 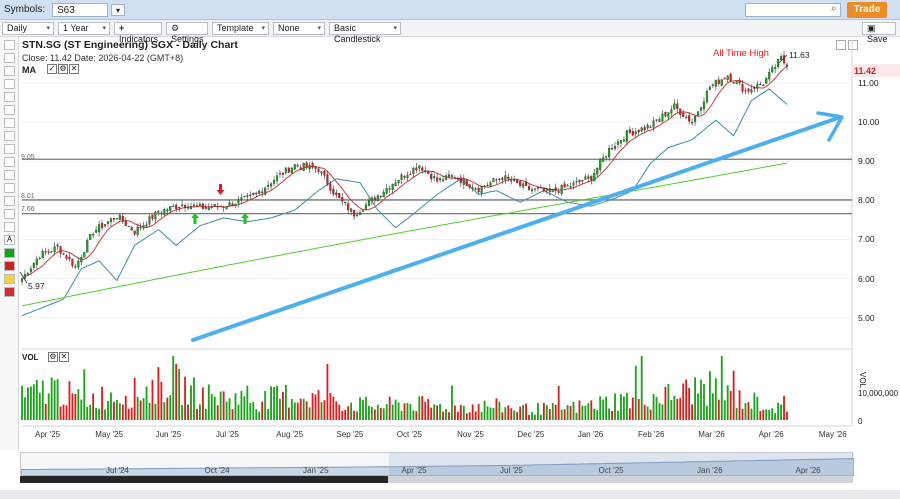 What do you see at coordinates (240, 28) in the screenshot?
I see `template-select: Template ▾` at bounding box center [240, 28].